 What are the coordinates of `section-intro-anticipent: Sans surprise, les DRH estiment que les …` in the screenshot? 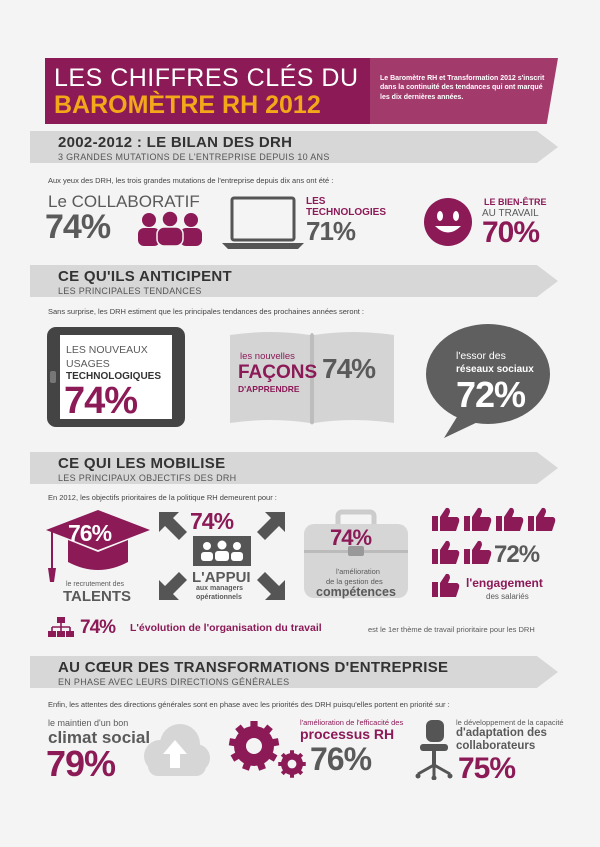 It's located at (206, 311).